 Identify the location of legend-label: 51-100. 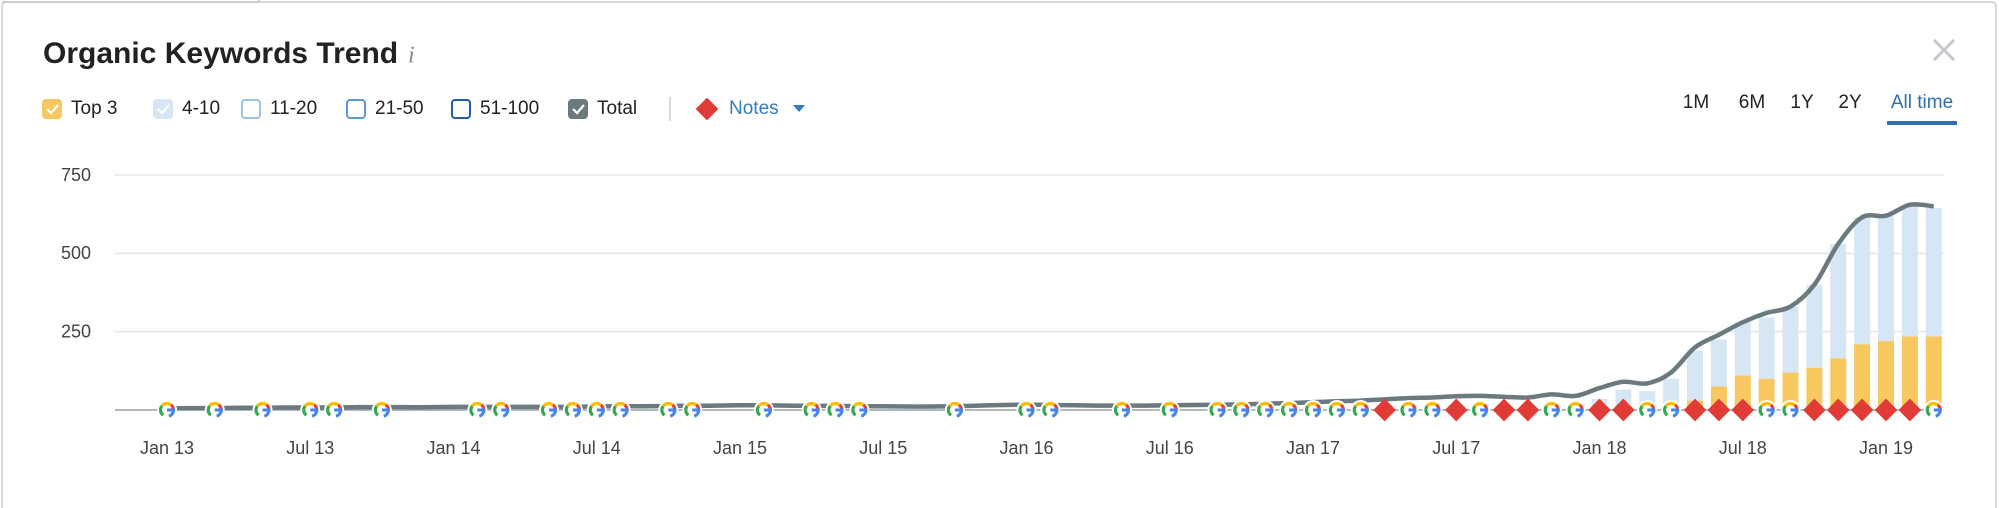
(509, 108).